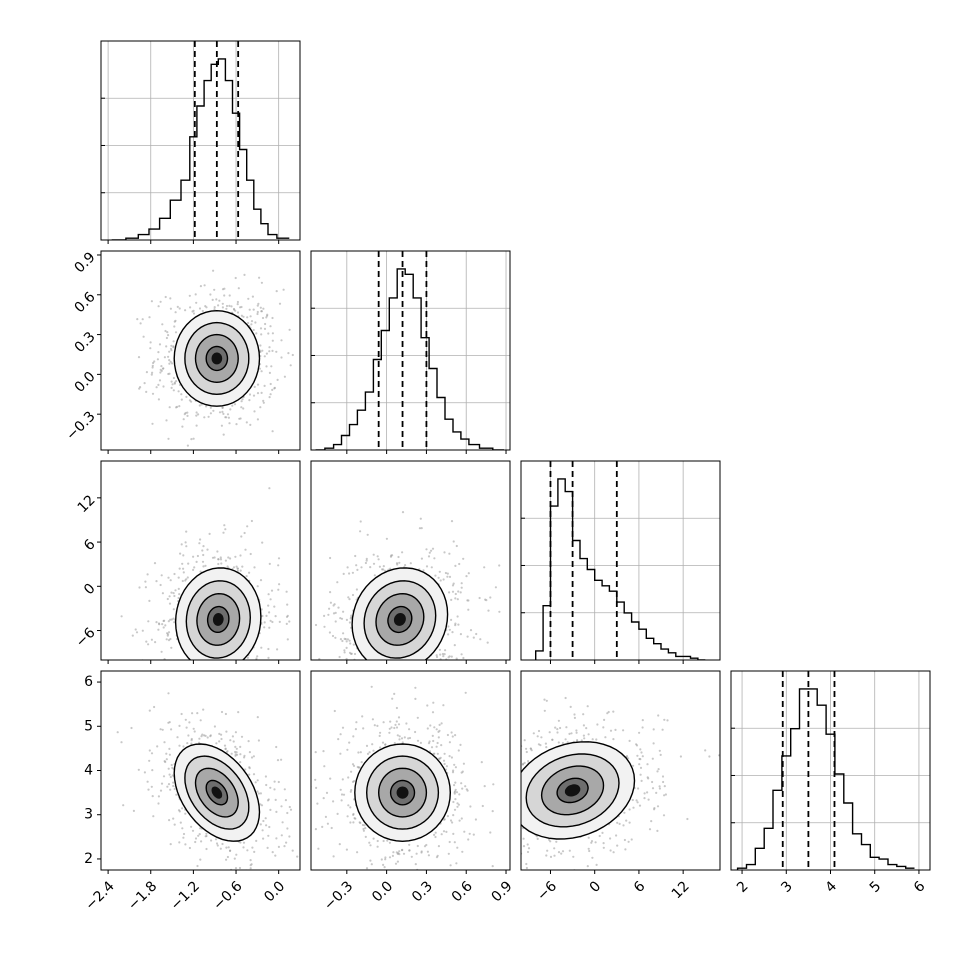 The width and height of the screenshot is (970, 970). I want to click on contours, so click(400, 613).